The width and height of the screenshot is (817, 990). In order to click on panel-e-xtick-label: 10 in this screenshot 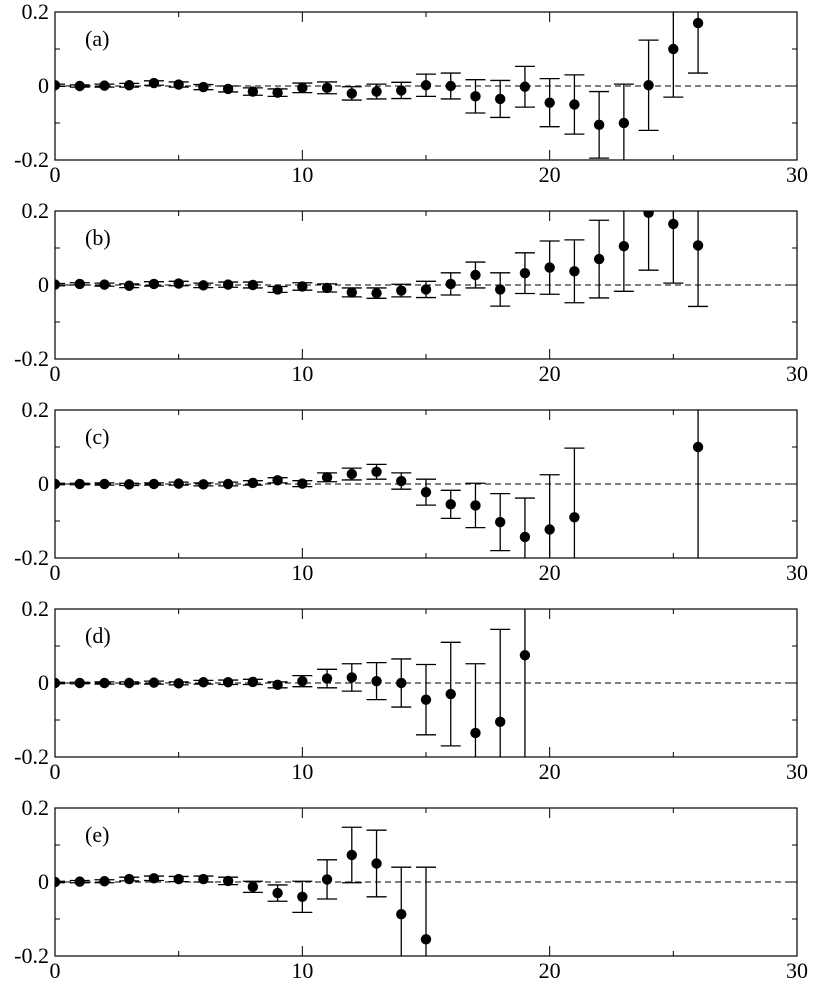, I will do `click(302, 970)`.